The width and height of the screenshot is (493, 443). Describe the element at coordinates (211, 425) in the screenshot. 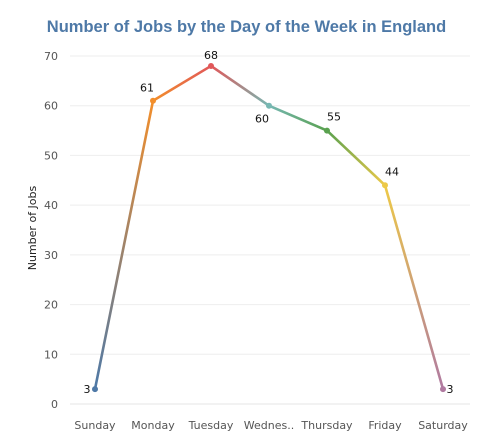

I see `x-tick-label: Tuesday` at that location.